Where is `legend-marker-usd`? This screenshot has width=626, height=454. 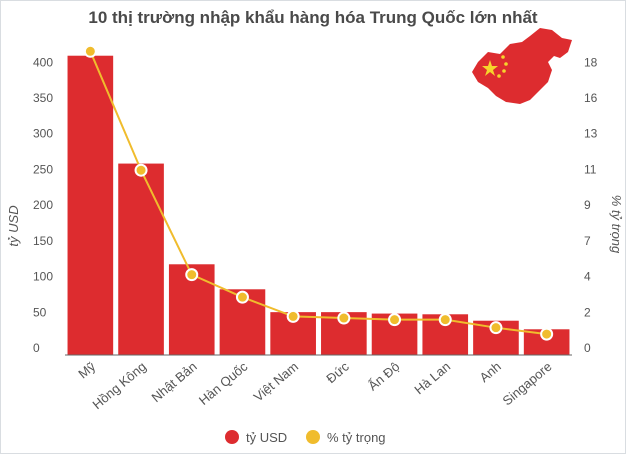
legend-marker-usd is located at coordinates (232, 437).